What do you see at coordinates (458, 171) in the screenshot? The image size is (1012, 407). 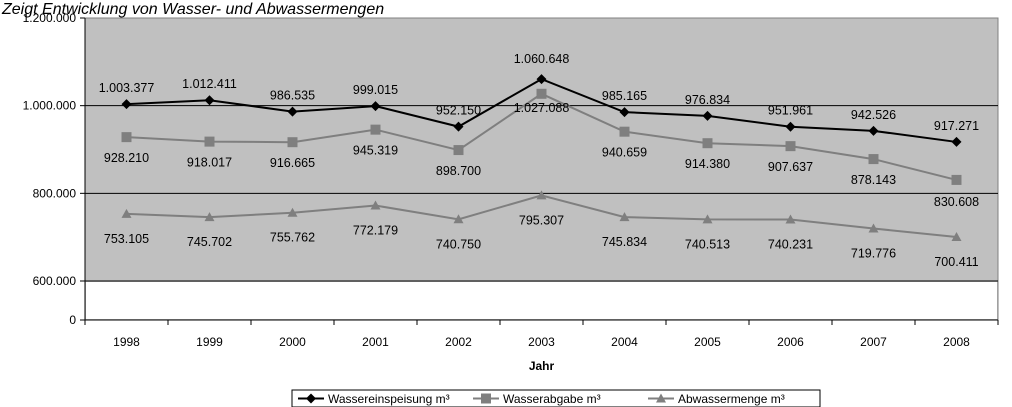 I see `data-label: 898.700` at bounding box center [458, 171].